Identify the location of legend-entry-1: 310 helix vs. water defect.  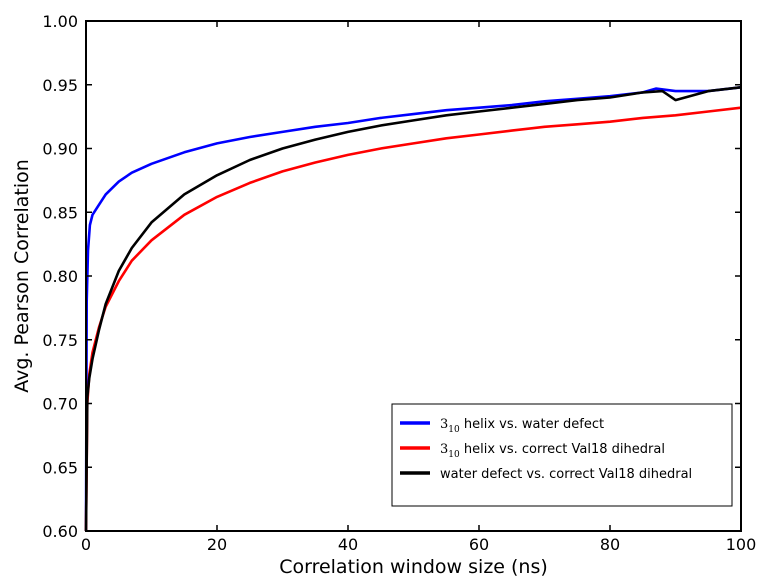
(522, 426).